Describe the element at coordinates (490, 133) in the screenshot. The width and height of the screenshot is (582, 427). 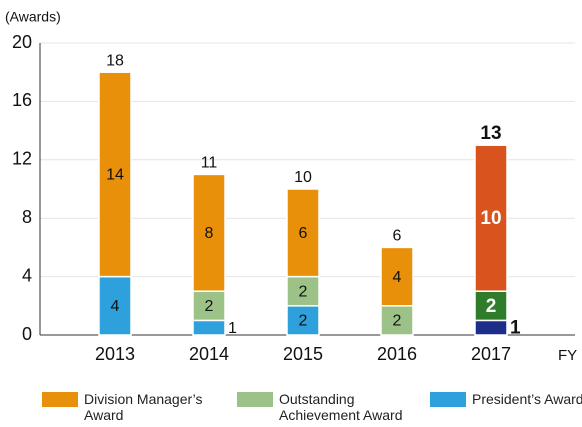
I see `total-label: 13` at that location.